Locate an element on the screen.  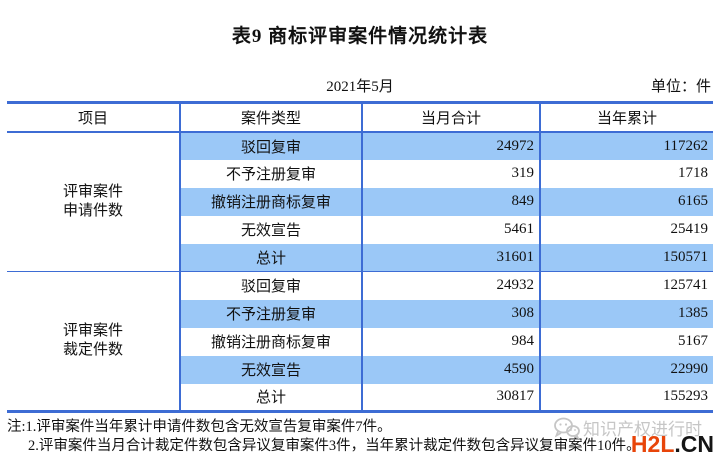
cell-year-total: 117262 is located at coordinates (626, 145).